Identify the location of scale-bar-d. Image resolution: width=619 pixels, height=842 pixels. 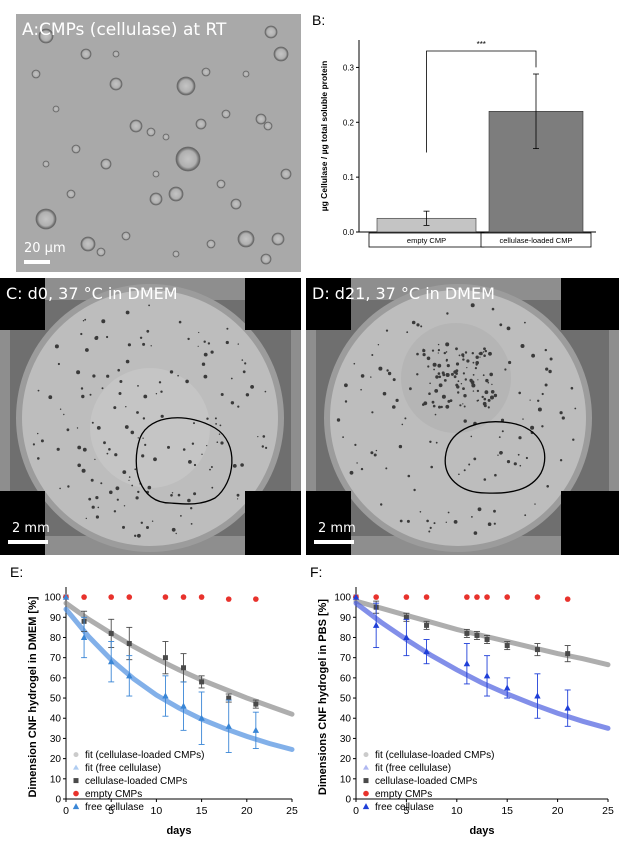
(334, 542).